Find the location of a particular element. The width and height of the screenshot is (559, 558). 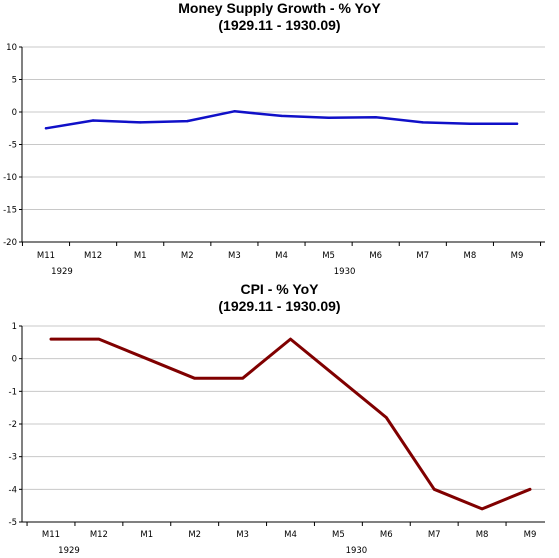

series-line is located at coordinates (281, 120).